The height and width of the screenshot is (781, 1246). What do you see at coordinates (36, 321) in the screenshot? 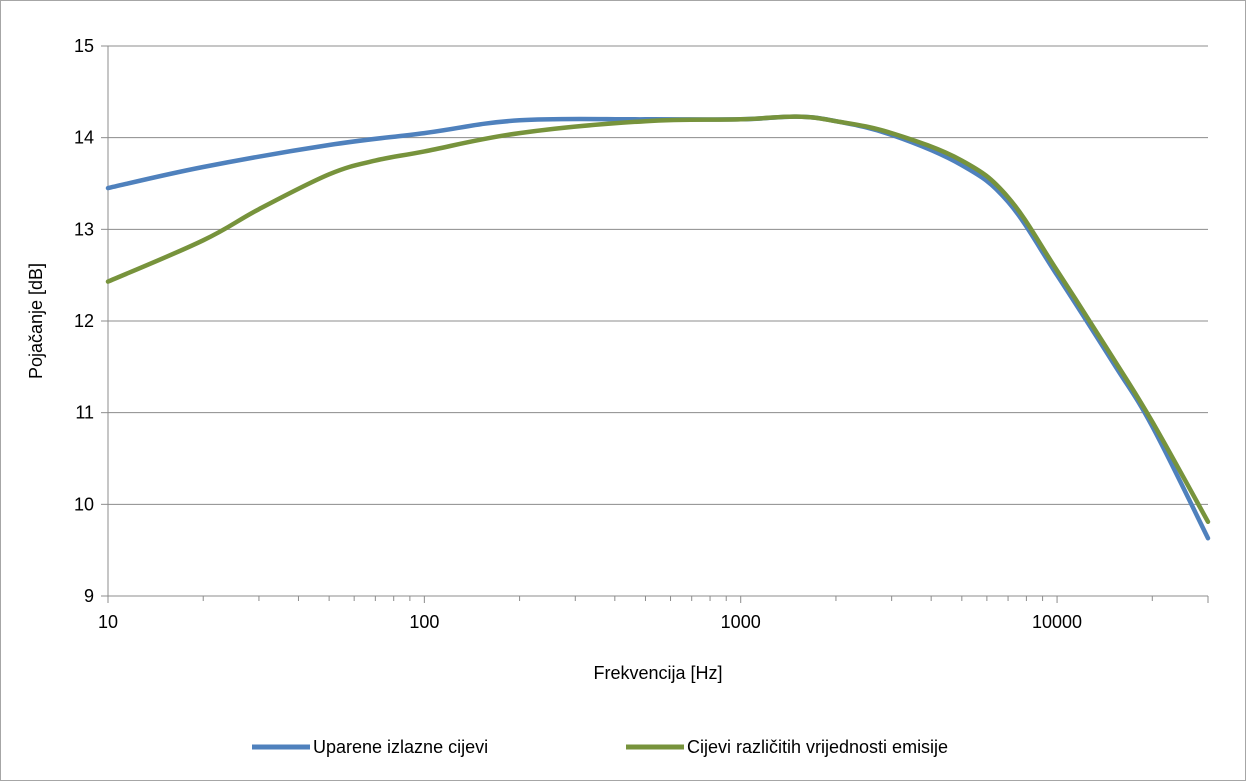
I see `y-axis-title: Pojačanje [dB]` at bounding box center [36, 321].